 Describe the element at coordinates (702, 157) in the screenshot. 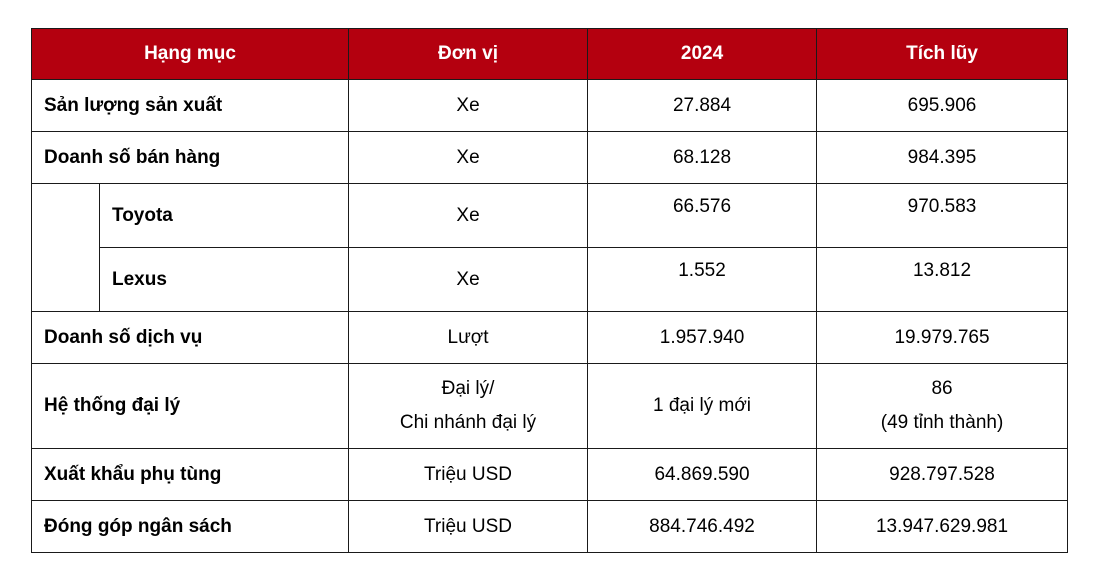

I see `row-year-value: 68.128` at that location.